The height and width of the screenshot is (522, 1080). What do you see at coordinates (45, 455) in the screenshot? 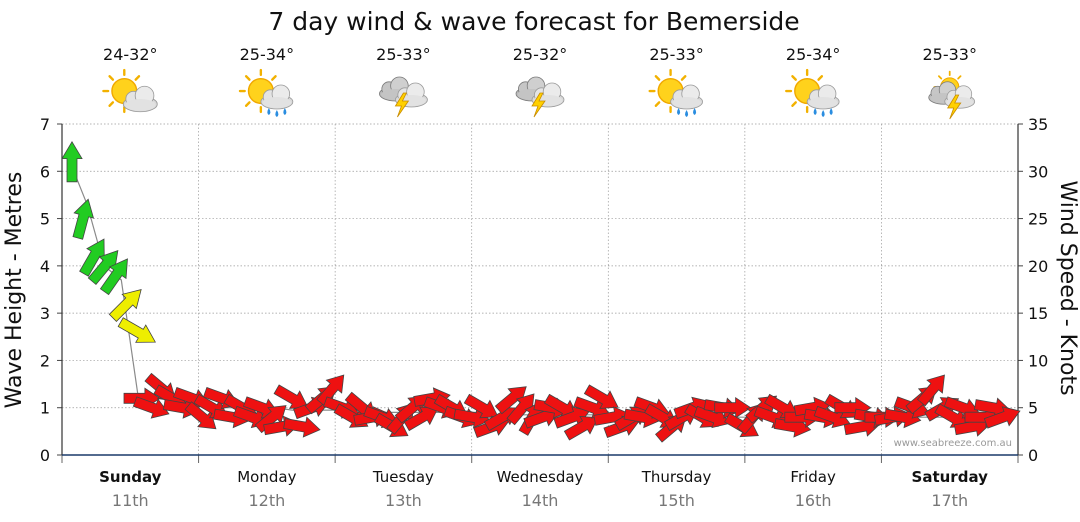
I see `y-tick-label-left: 0` at bounding box center [45, 455].